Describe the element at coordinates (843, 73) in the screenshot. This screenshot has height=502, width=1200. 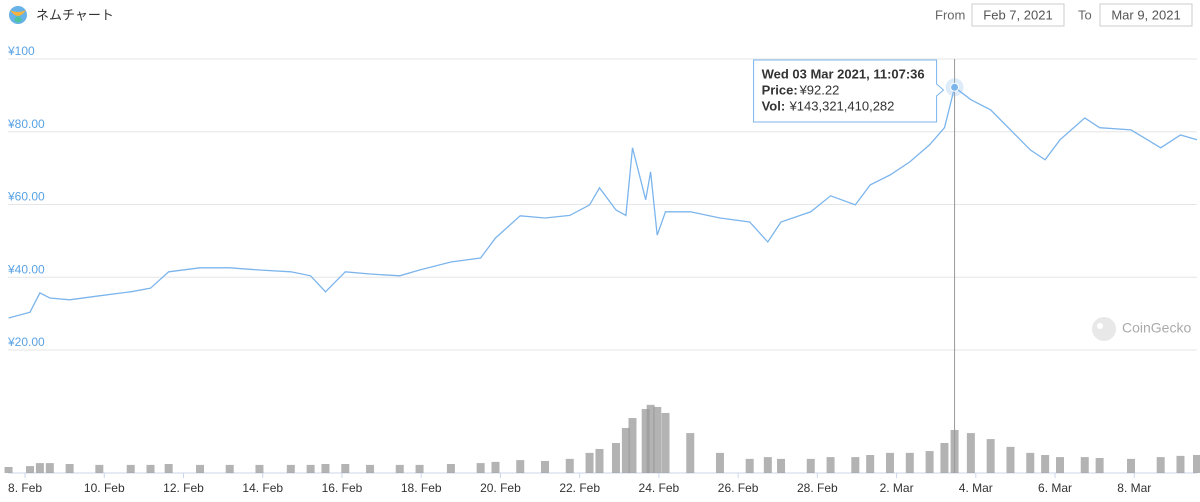
I see `tooltip-date: Wed 03 Mar 2021, 11:07:36` at that location.